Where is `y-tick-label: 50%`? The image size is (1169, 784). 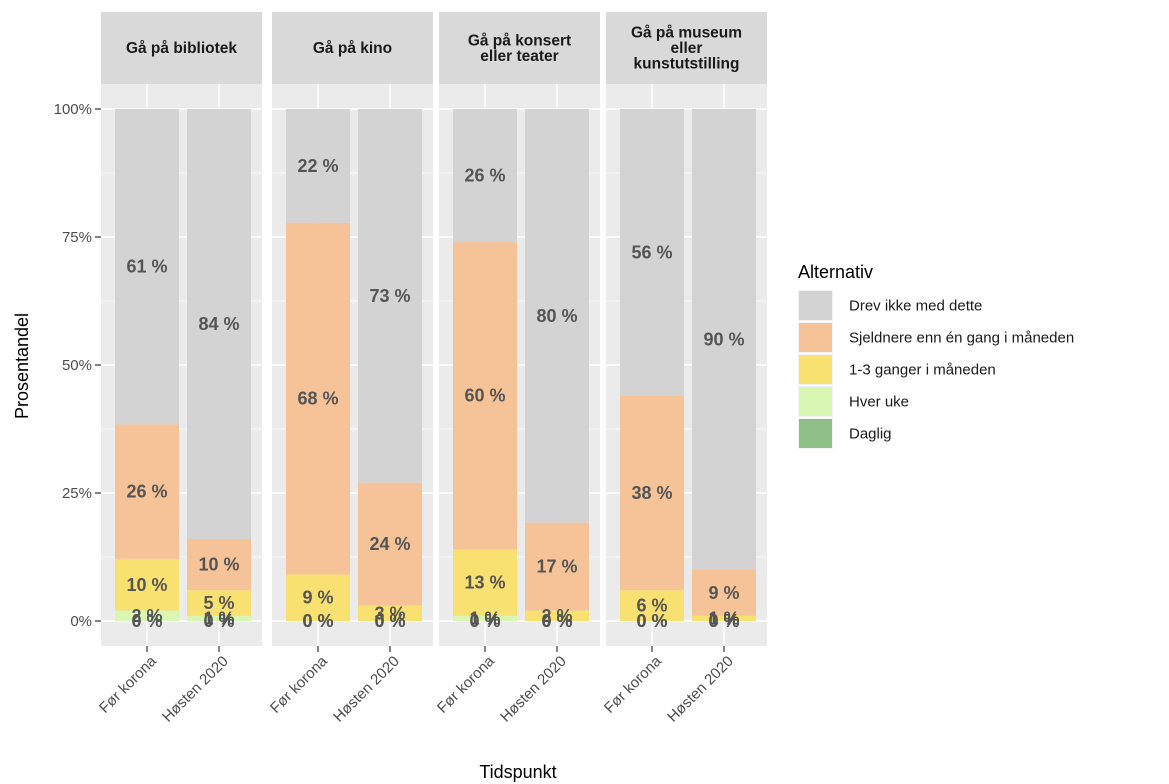 y-tick-label: 50% is located at coordinates (77, 365).